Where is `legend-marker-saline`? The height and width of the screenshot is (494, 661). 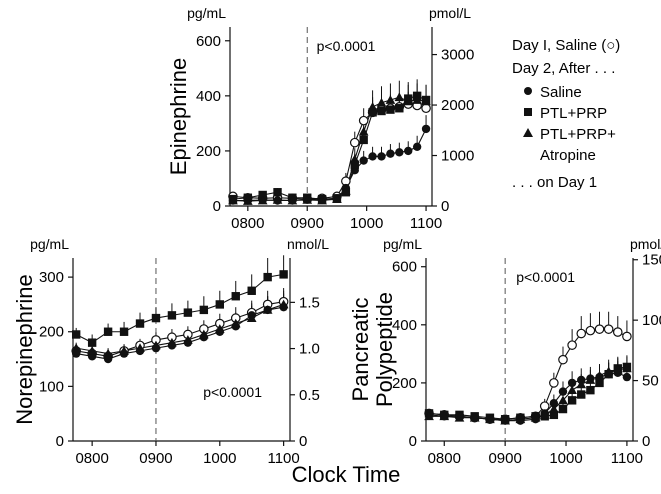
legend-marker-saline is located at coordinates (528, 91).